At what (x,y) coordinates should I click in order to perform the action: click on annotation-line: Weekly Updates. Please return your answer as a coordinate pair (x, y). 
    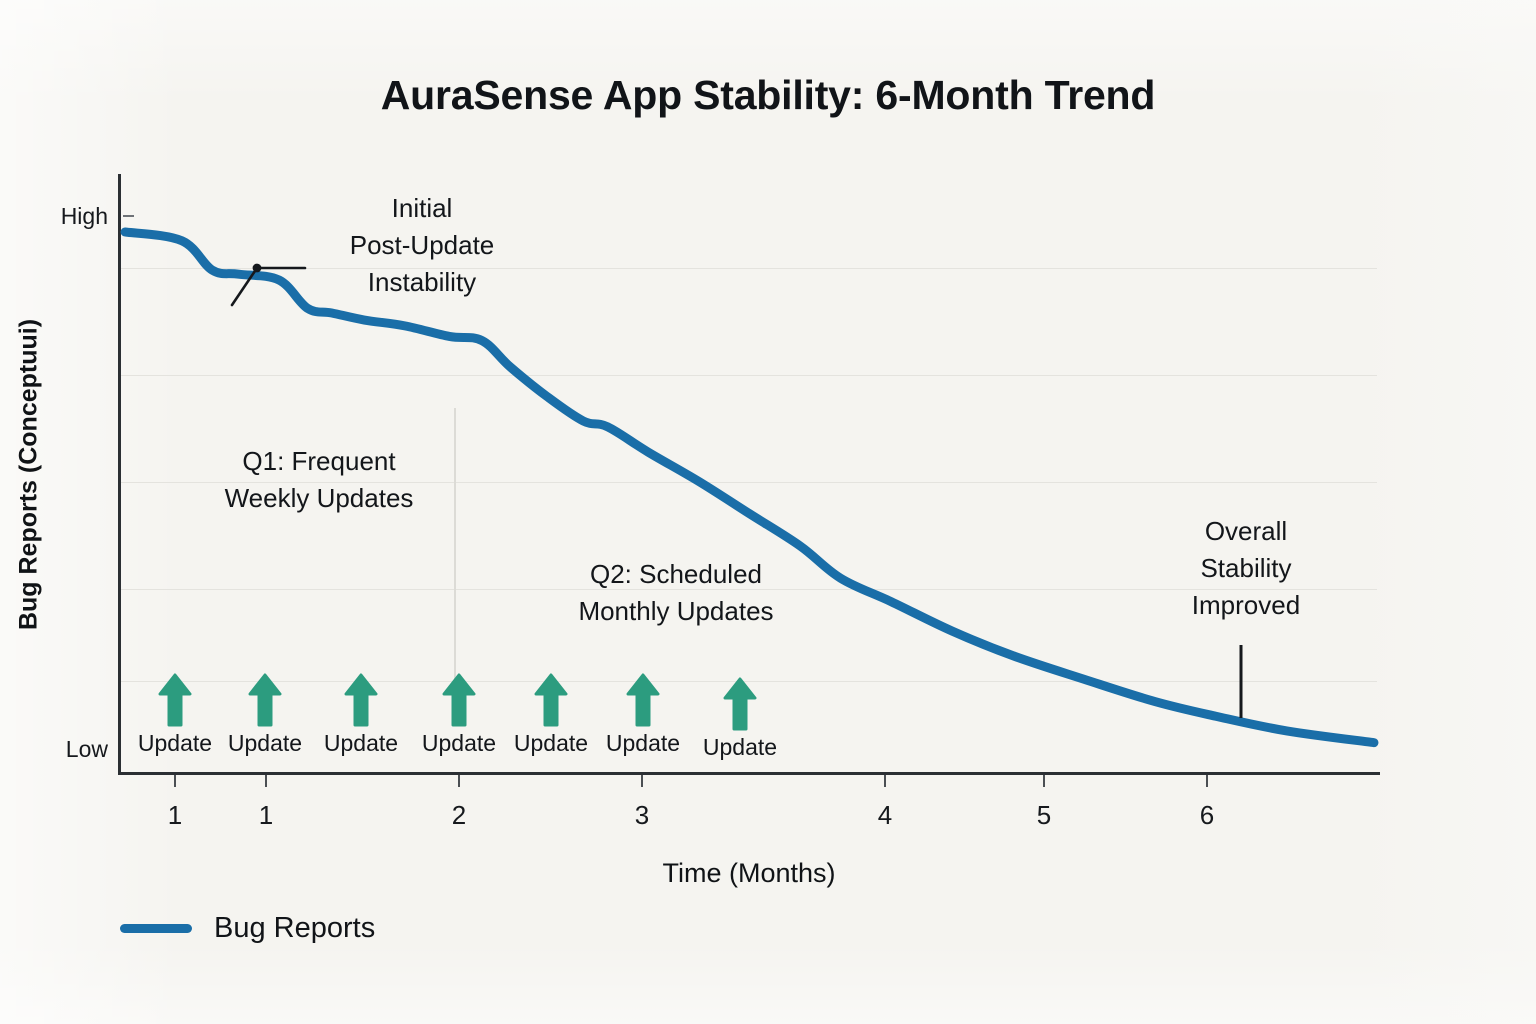
    Looking at the image, I should click on (319, 497).